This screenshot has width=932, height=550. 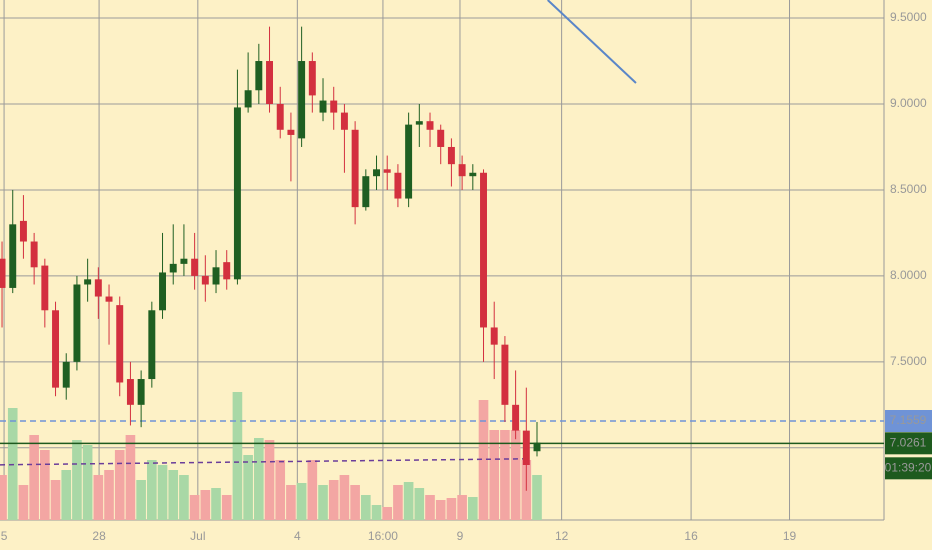 What do you see at coordinates (197, 536) in the screenshot?
I see `x-tick-label: Jul` at bounding box center [197, 536].